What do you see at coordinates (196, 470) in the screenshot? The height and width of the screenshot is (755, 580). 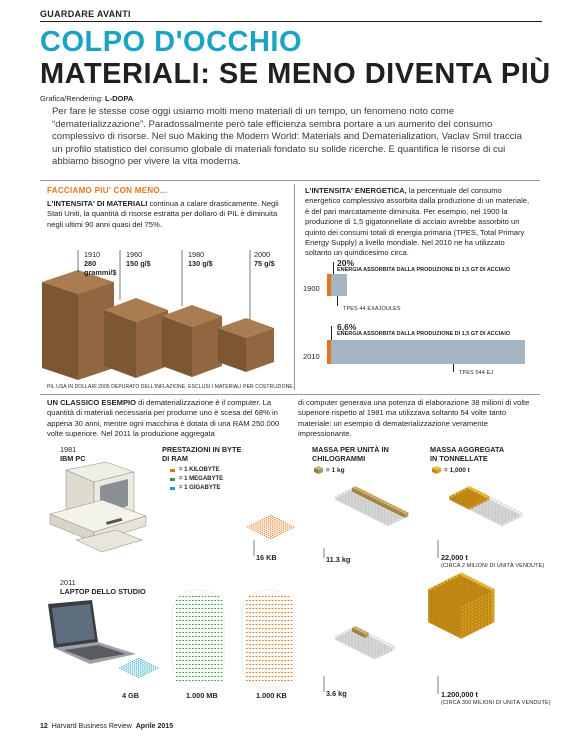 I see `legend-kilobyte: = 1 KILOBYTE` at bounding box center [196, 470].